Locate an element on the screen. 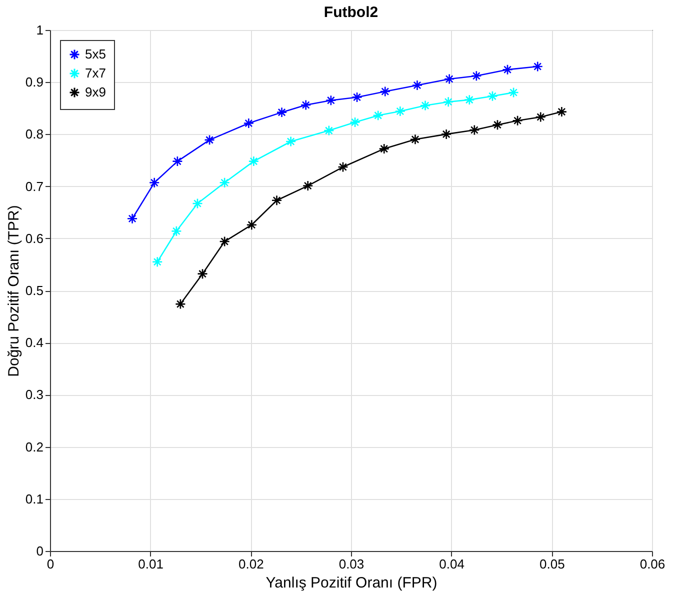 The height and width of the screenshot is (601, 678). y-tick-label: 0.5 is located at coordinates (34, 290).